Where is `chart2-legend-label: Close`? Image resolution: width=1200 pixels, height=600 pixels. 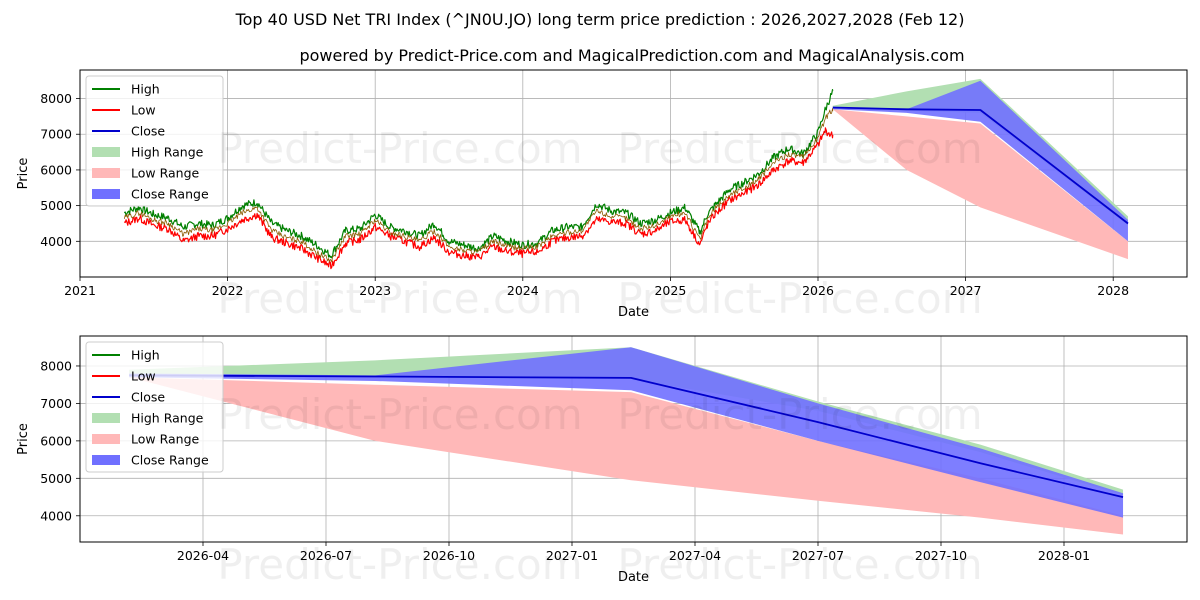 chart2-legend-label: Close is located at coordinates (148, 397).